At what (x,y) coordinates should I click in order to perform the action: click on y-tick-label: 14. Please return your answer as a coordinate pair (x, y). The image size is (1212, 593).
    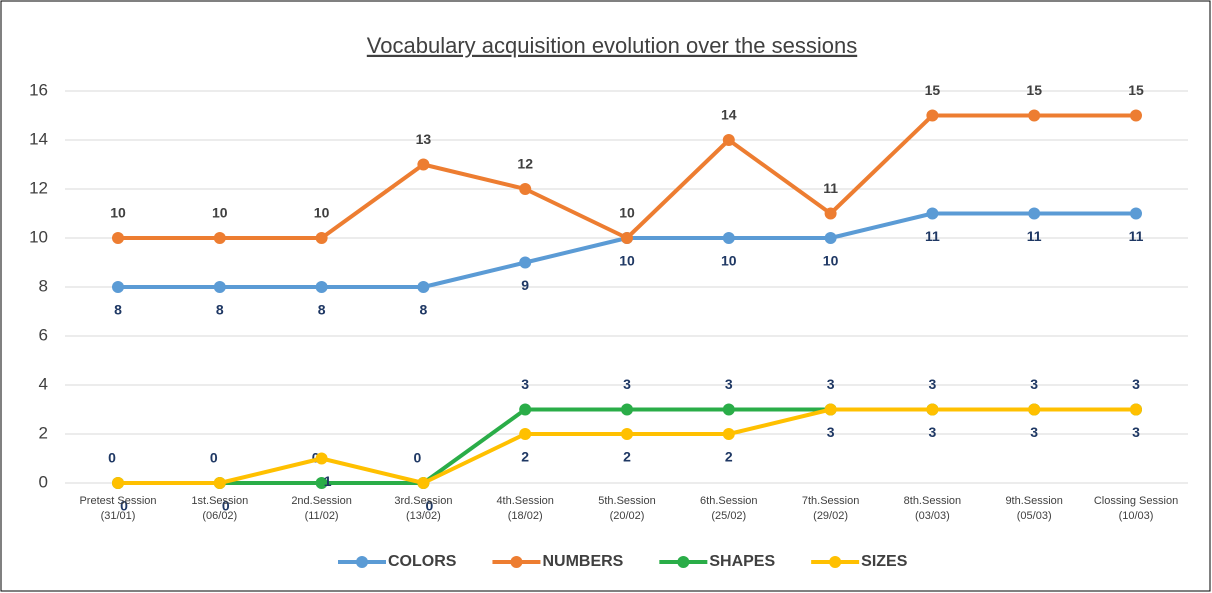
    Looking at the image, I should click on (38, 138).